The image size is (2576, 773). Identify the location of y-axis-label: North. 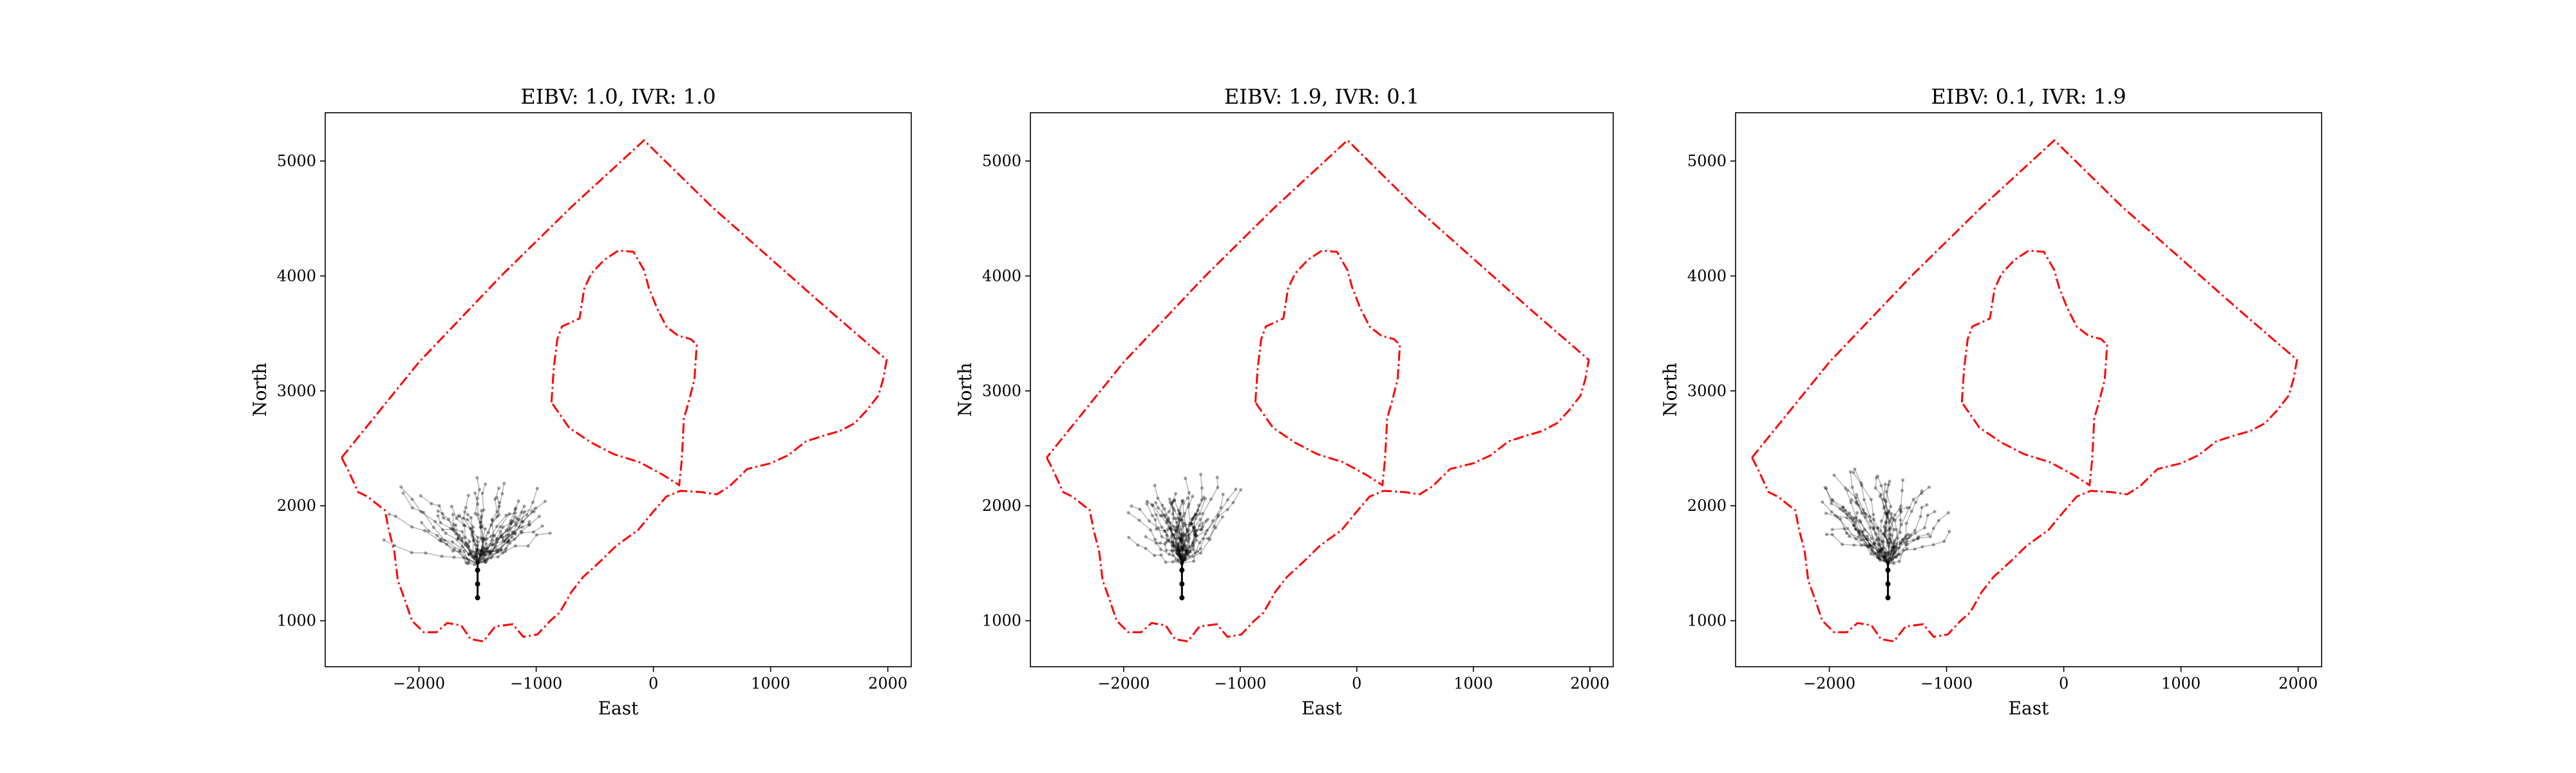
(1671, 390).